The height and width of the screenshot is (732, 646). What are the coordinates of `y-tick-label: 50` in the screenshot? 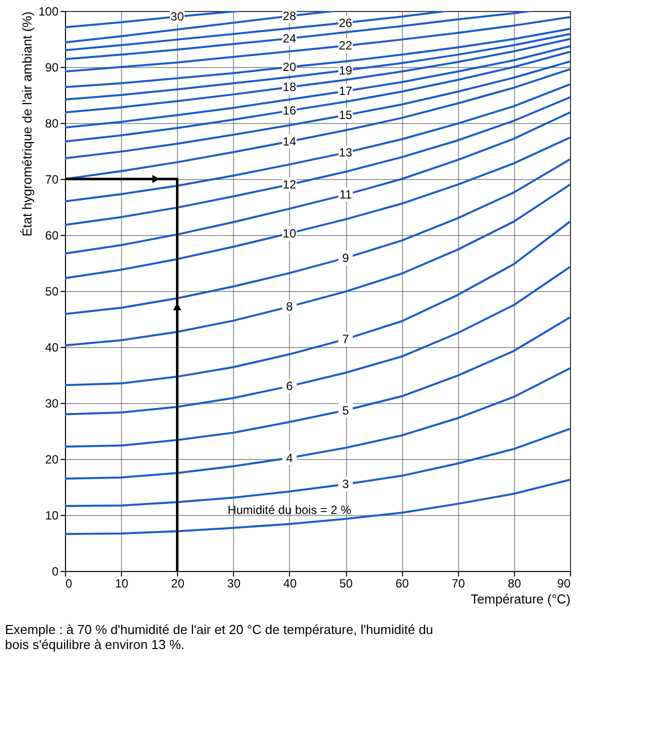 It's located at (52, 291).